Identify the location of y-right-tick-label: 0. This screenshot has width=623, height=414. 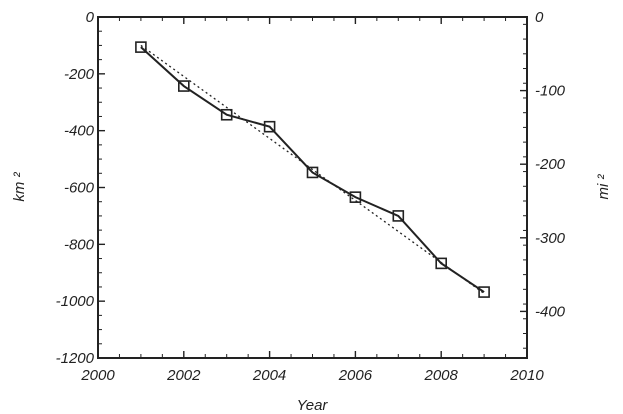
(539, 17).